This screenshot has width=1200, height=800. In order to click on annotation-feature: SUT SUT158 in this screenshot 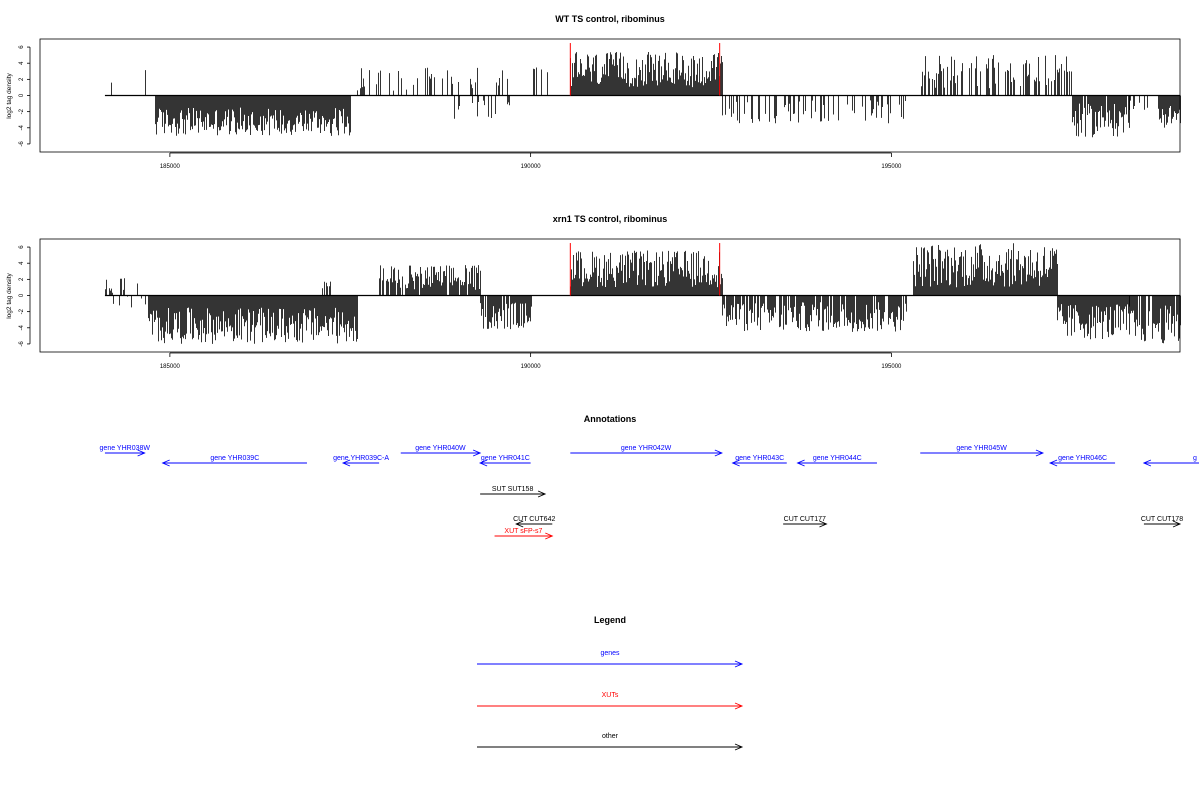, I will do `click(513, 492)`.